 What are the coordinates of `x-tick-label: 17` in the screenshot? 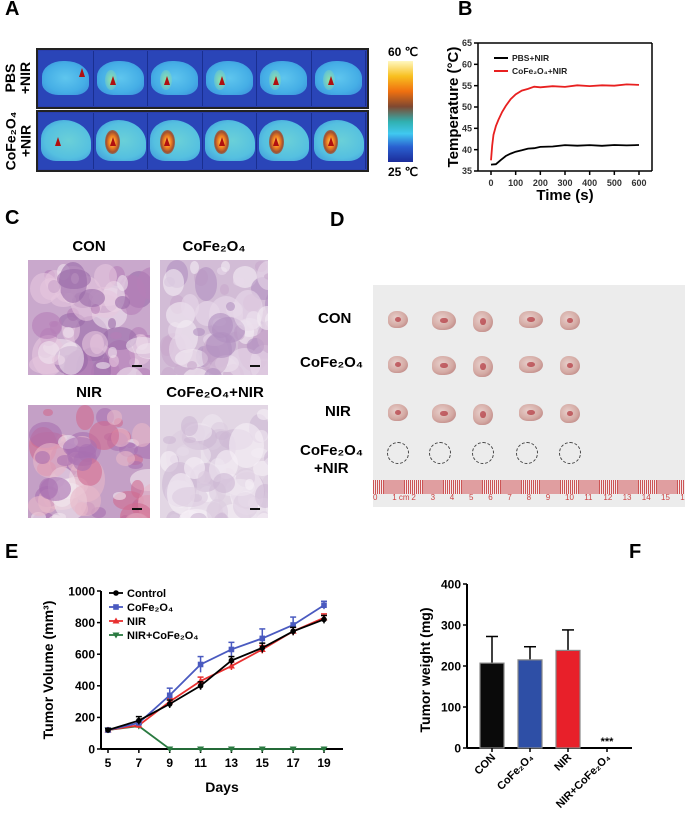 It's located at (293, 763).